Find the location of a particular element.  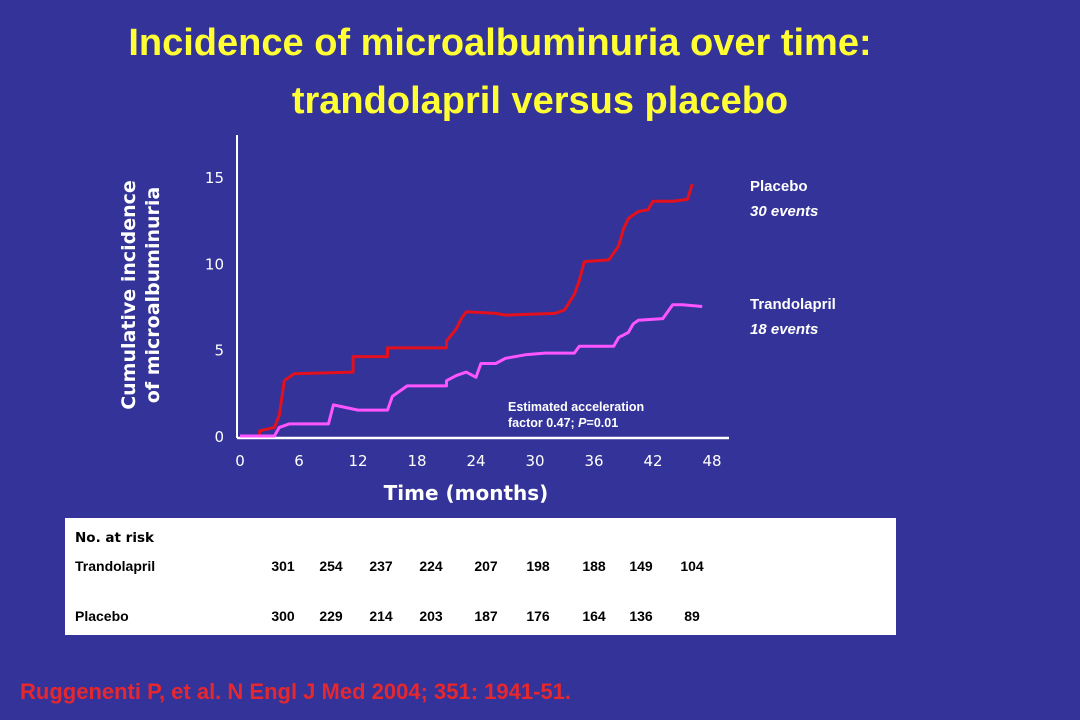

title-line-1: Incidence of microalbuminuria over time: is located at coordinates (500, 43).